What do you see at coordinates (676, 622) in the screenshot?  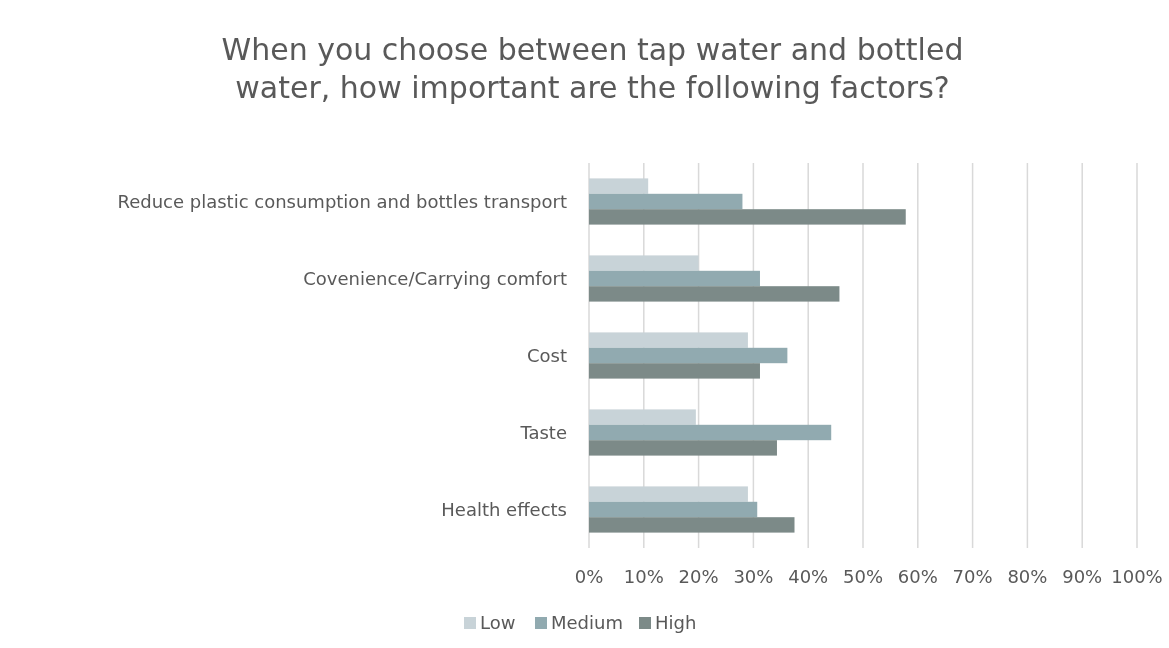 I see `legend-label: High` at bounding box center [676, 622].